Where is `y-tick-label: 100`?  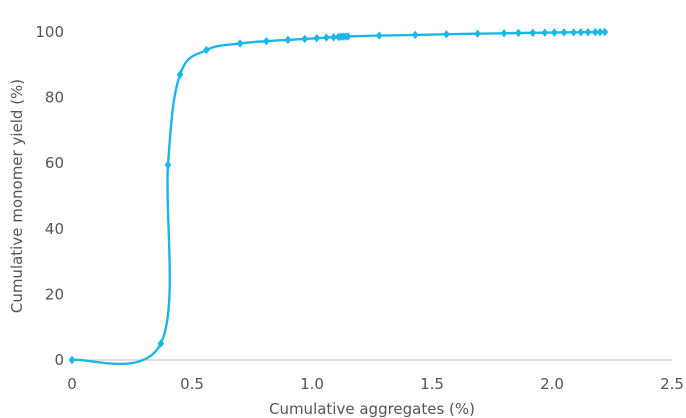 y-tick-label: 100 is located at coordinates (49, 32).